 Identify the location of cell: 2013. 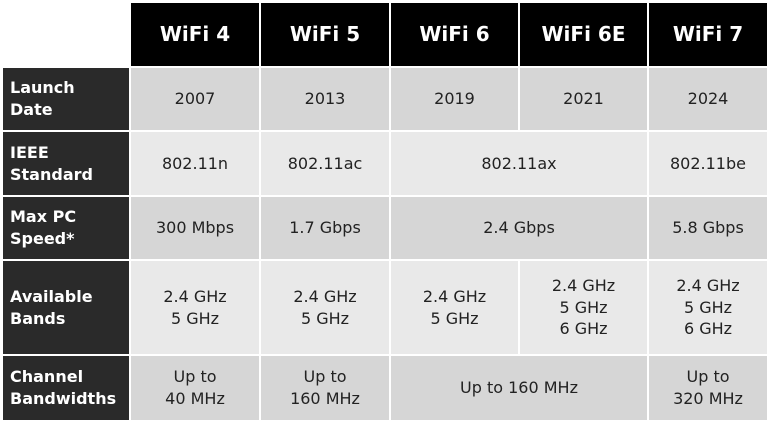
(325, 99).